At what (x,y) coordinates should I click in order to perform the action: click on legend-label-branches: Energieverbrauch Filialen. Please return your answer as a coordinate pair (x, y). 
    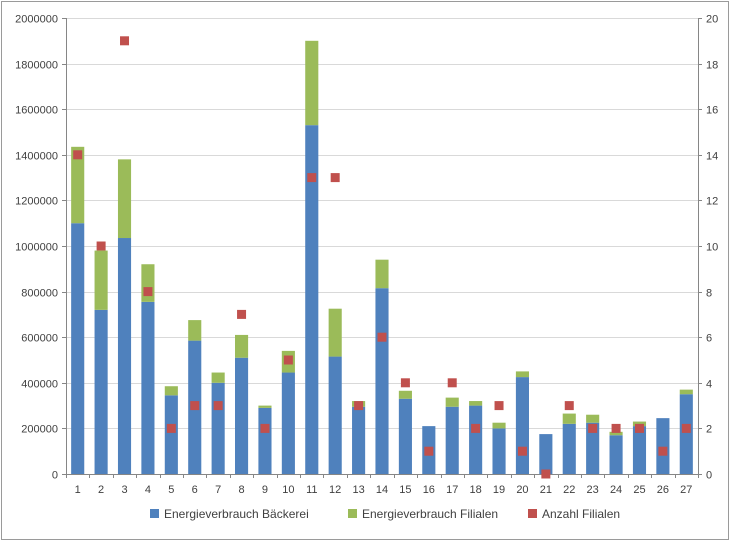
    Looking at the image, I should click on (430, 514).